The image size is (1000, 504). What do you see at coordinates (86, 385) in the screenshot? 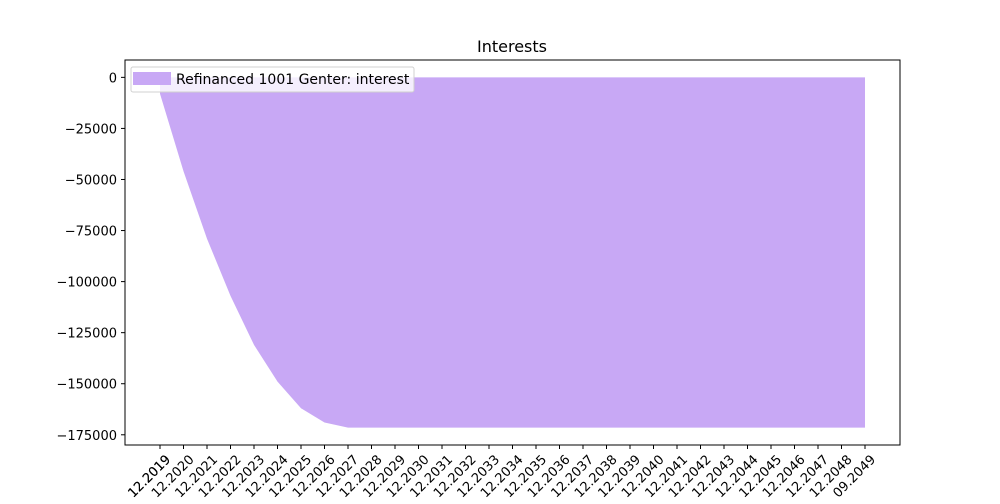
I see `y-tick-label: −150000` at bounding box center [86, 385].